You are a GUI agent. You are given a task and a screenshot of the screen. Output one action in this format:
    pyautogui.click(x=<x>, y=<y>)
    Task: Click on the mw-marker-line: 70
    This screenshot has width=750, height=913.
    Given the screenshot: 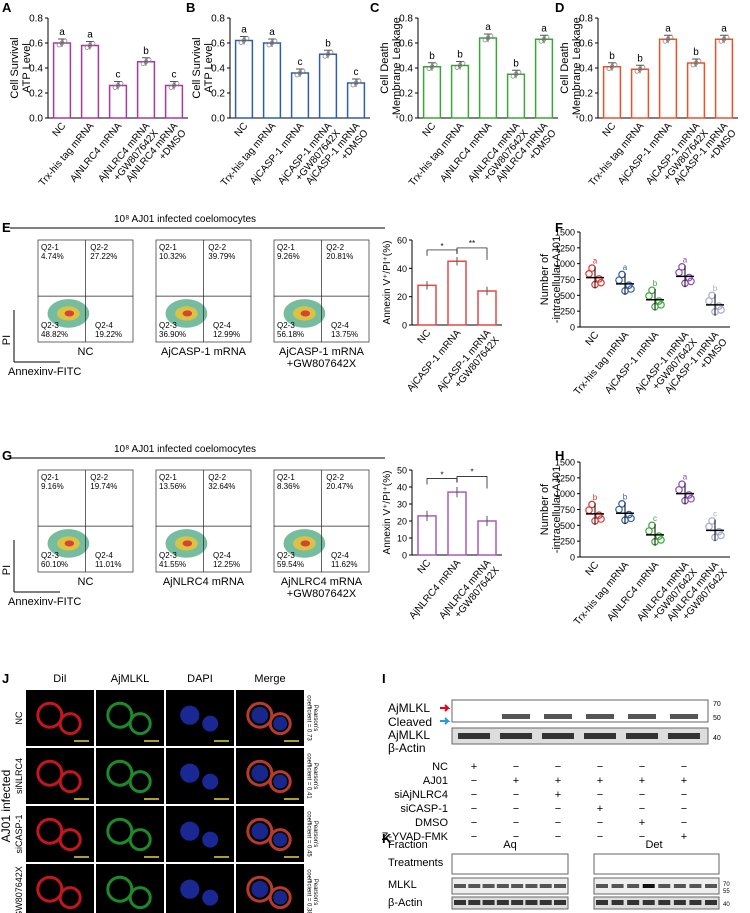 What is the action you would take?
    pyautogui.click(x=717, y=704)
    